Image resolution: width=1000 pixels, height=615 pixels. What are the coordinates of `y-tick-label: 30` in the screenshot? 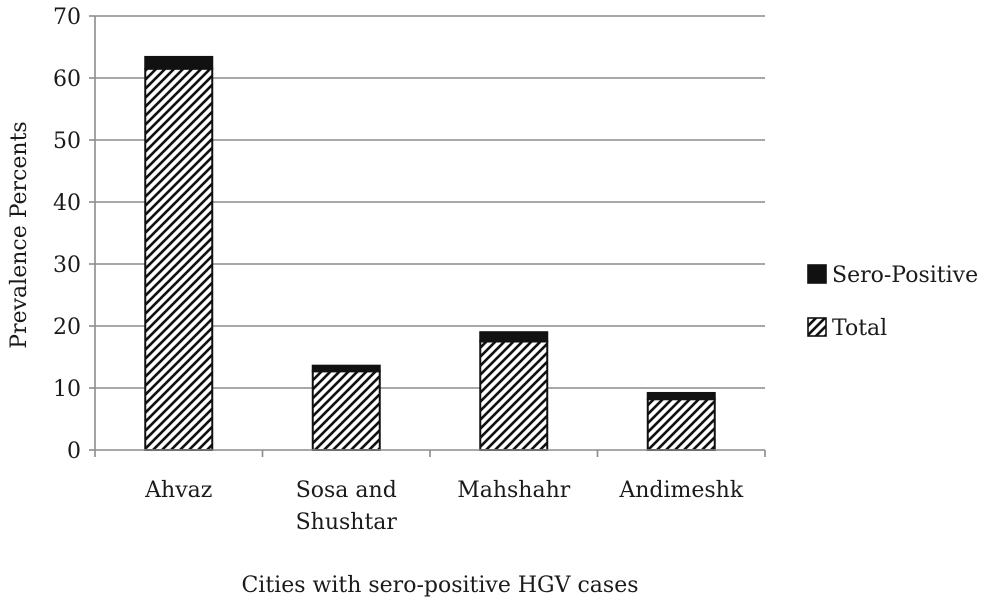 It's located at (67, 265).